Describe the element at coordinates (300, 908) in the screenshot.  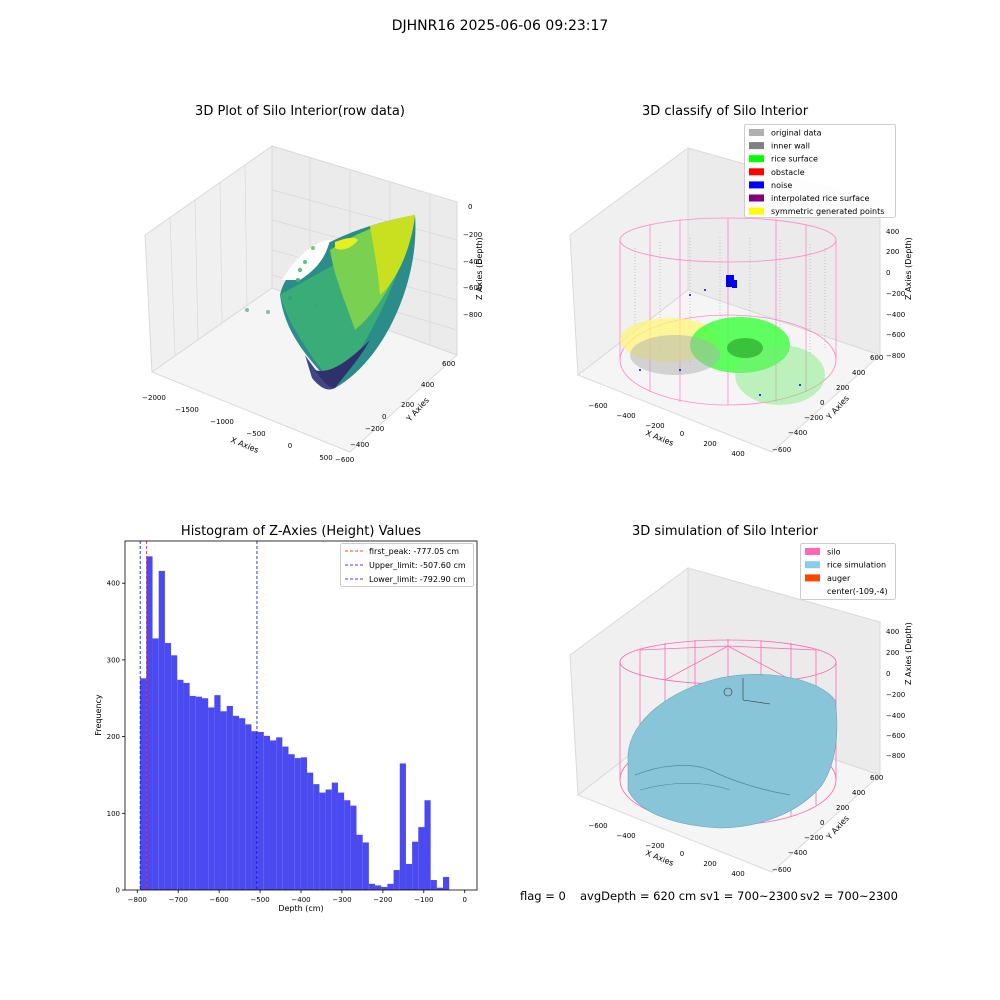
I see `histogram-xlabel: Depth (cm)` at that location.